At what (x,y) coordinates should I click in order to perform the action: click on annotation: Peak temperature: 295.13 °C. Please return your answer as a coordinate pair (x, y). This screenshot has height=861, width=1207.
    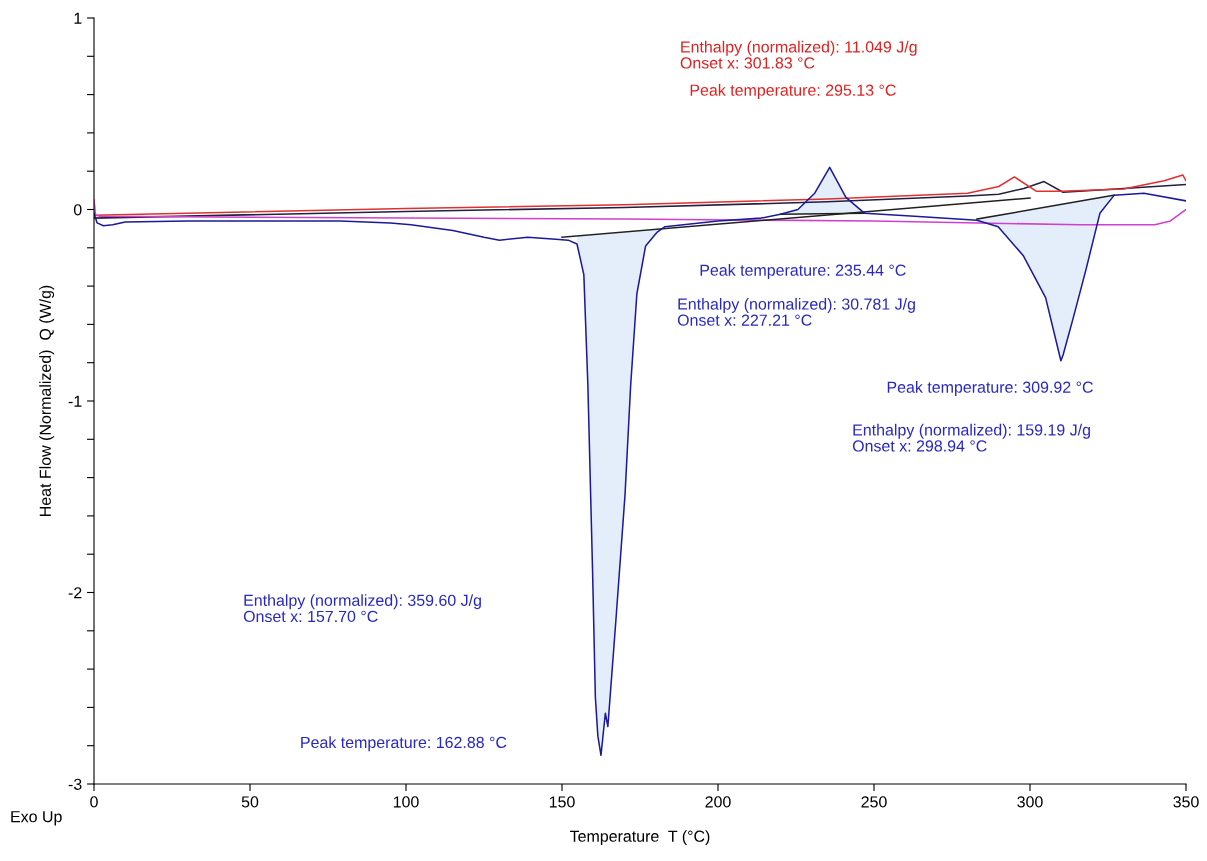
    Looking at the image, I should click on (793, 91).